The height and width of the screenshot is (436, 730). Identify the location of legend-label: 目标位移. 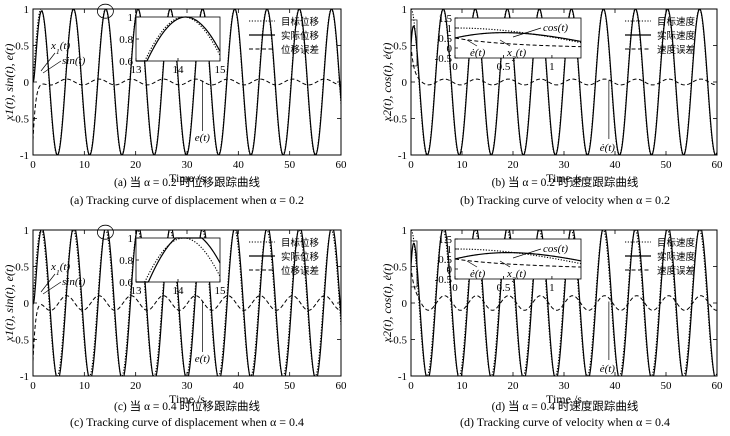
(300, 243).